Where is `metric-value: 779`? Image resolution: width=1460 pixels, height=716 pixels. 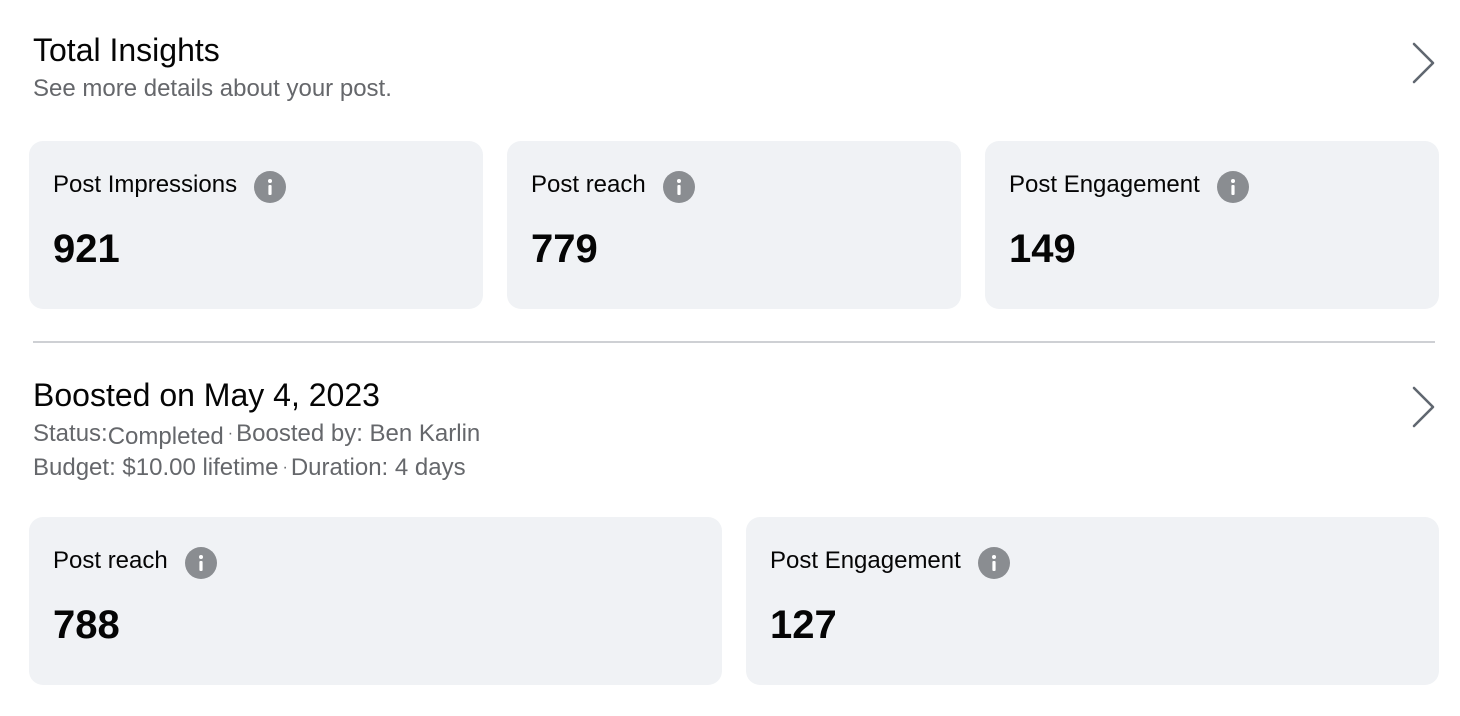
metric-value: 779 is located at coordinates (564, 249).